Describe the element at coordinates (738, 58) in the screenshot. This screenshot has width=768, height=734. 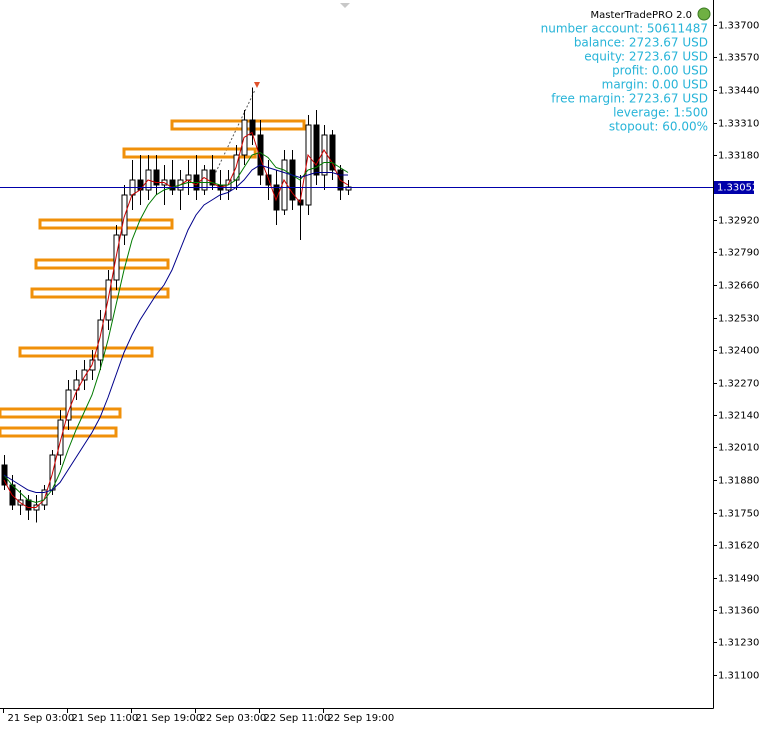
I see `y-tick-label: 1.33570` at that location.